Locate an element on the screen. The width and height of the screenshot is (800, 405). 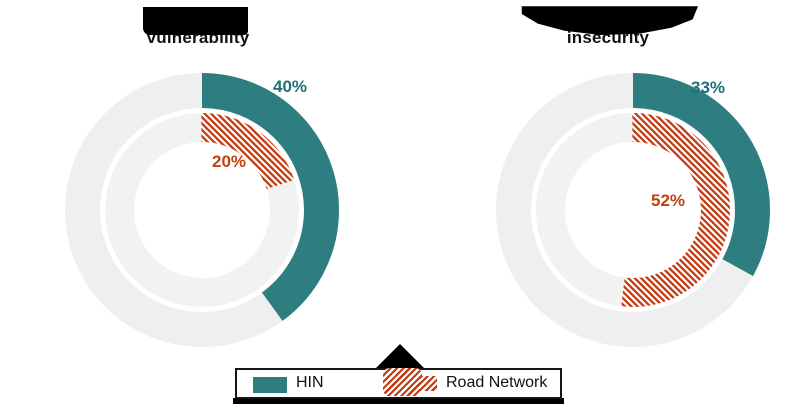
legend-label-road-network: Road Network is located at coordinates (497, 382).